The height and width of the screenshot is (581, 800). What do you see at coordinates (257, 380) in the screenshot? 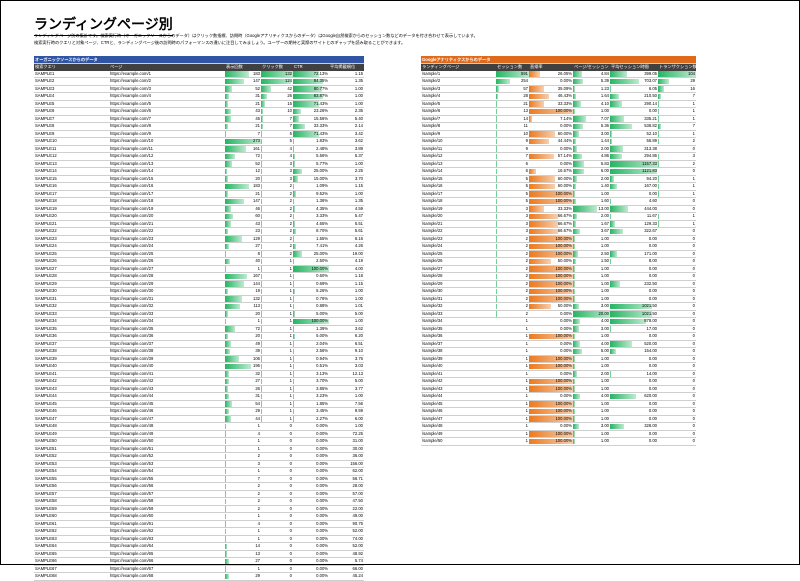
I see `cell-value: 27` at bounding box center [257, 380].